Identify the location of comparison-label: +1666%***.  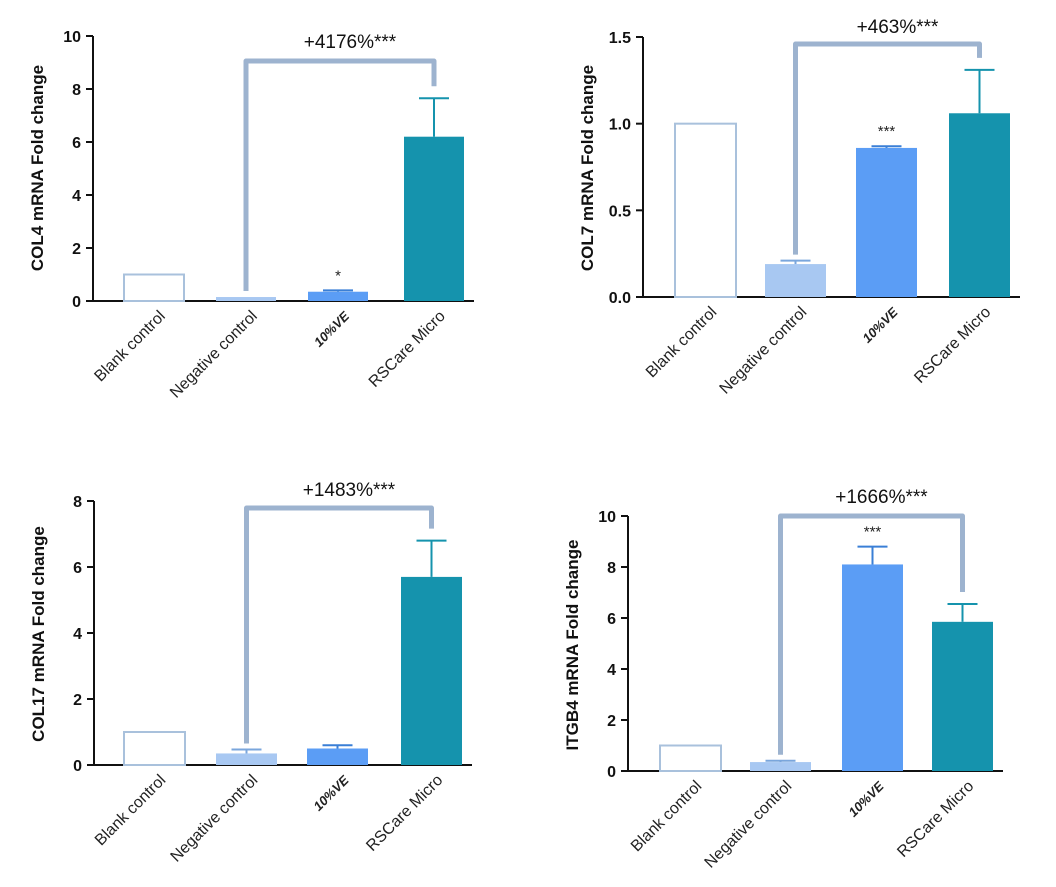
(881, 497).